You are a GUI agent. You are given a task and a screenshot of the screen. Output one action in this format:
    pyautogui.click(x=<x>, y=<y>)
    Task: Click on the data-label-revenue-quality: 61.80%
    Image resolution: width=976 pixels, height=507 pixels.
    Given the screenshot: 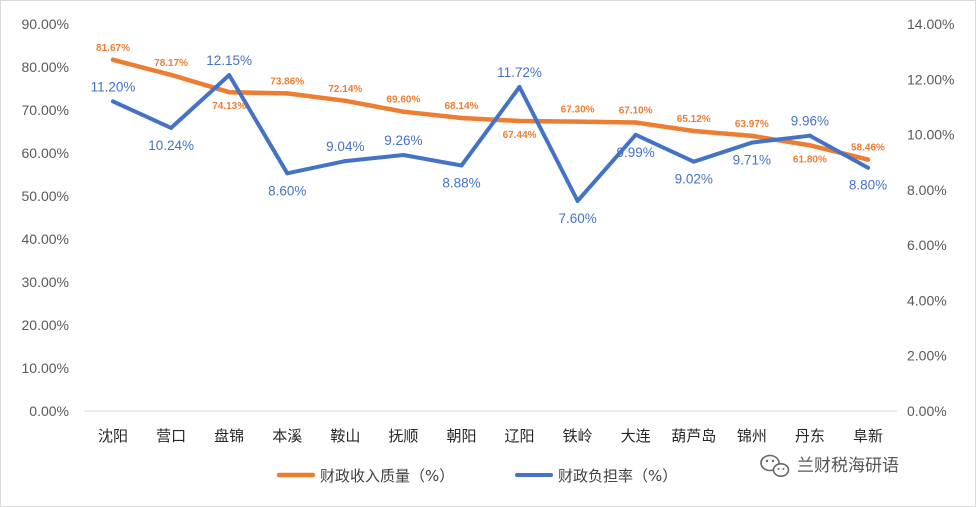 What is the action you would take?
    pyautogui.click(x=810, y=159)
    